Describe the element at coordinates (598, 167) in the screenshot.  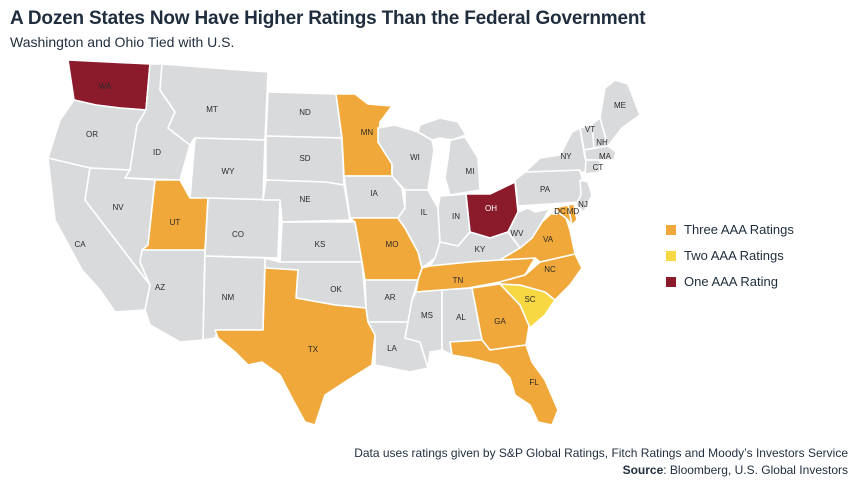
I see `state-label-CT: CT` at that location.